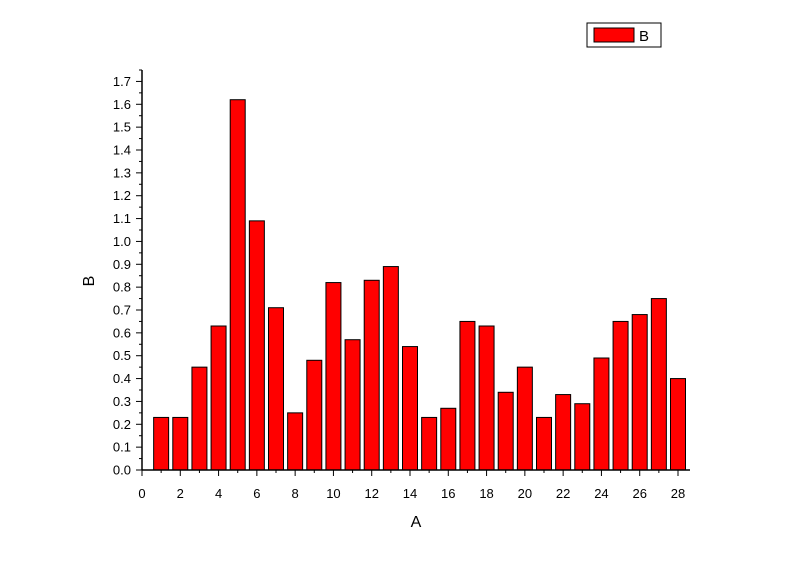 Image resolution: width=800 pixels, height=565 pixels. I want to click on y-tick-label: 0.3, so click(122, 401).